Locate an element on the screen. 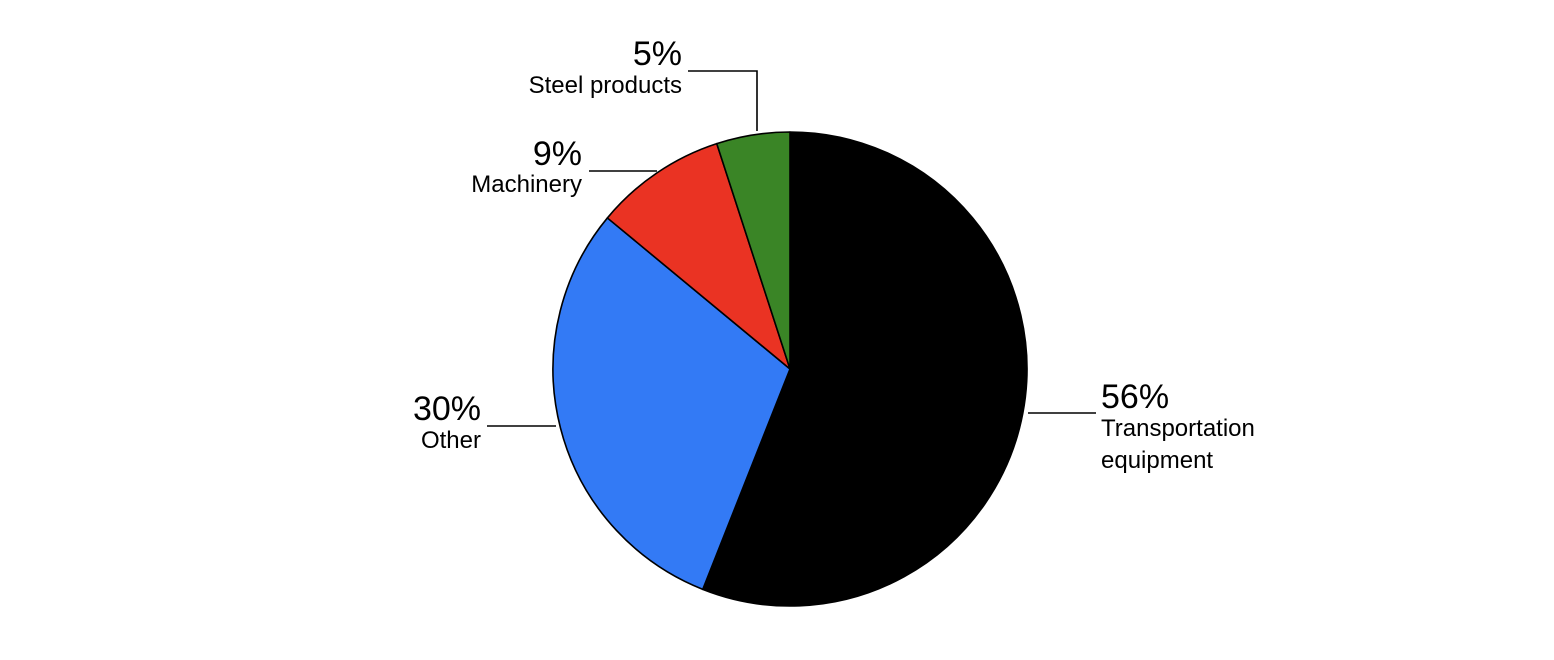  category-label-transportation-equipment: Transportation is located at coordinates (1178, 428).